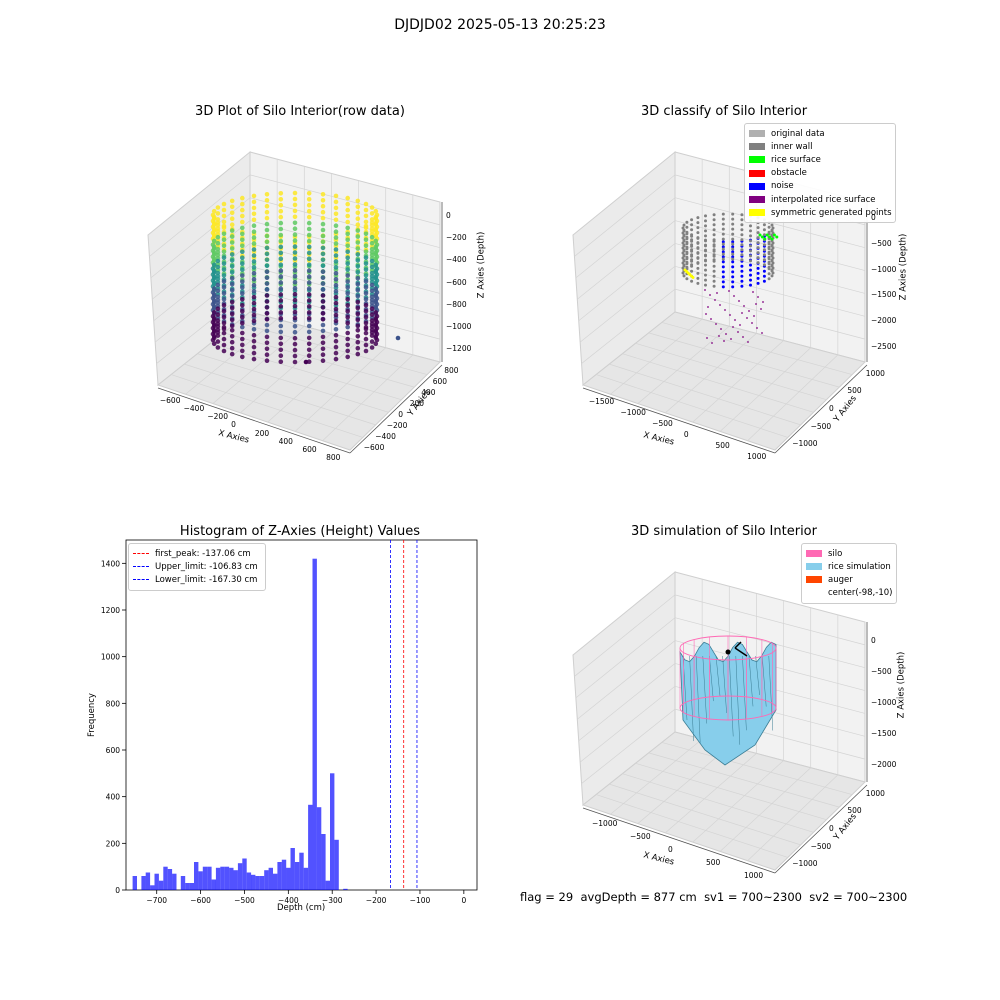  Describe the element at coordinates (547, 897) in the screenshot. I see `status-flag: flag = 29` at that location.